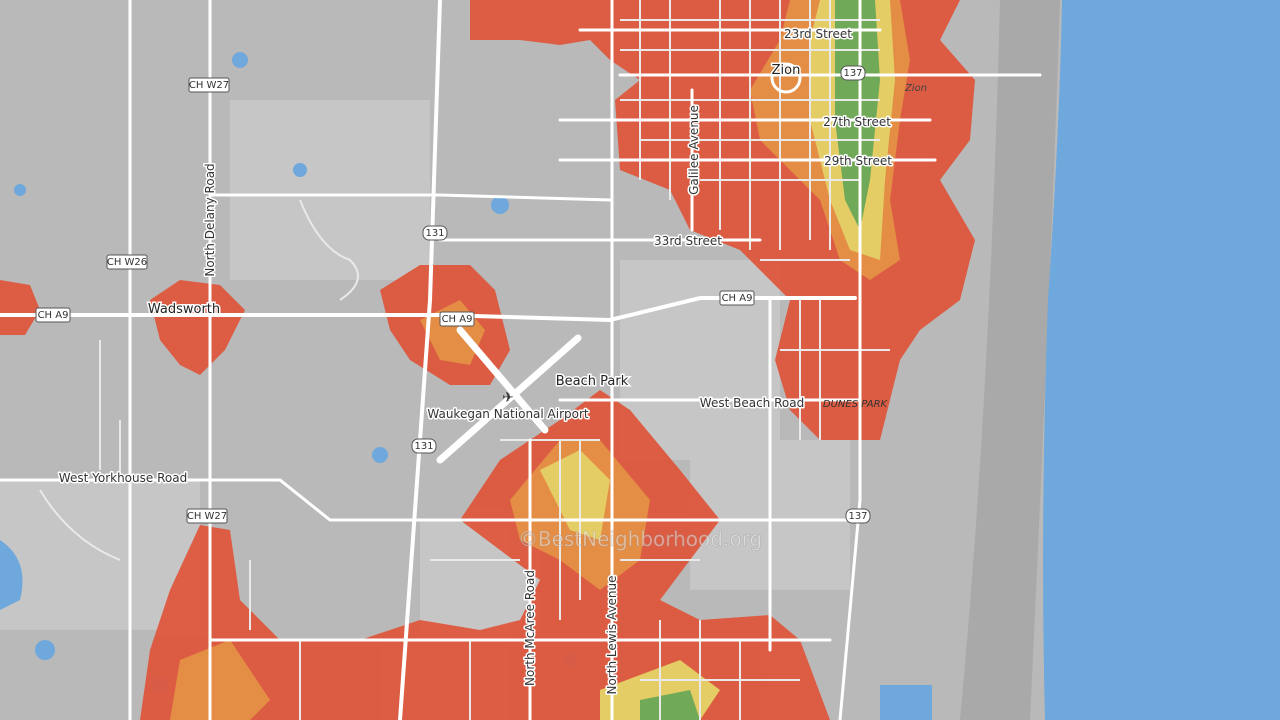  I want to click on place-label: Waukegan National Airport, so click(508, 414).